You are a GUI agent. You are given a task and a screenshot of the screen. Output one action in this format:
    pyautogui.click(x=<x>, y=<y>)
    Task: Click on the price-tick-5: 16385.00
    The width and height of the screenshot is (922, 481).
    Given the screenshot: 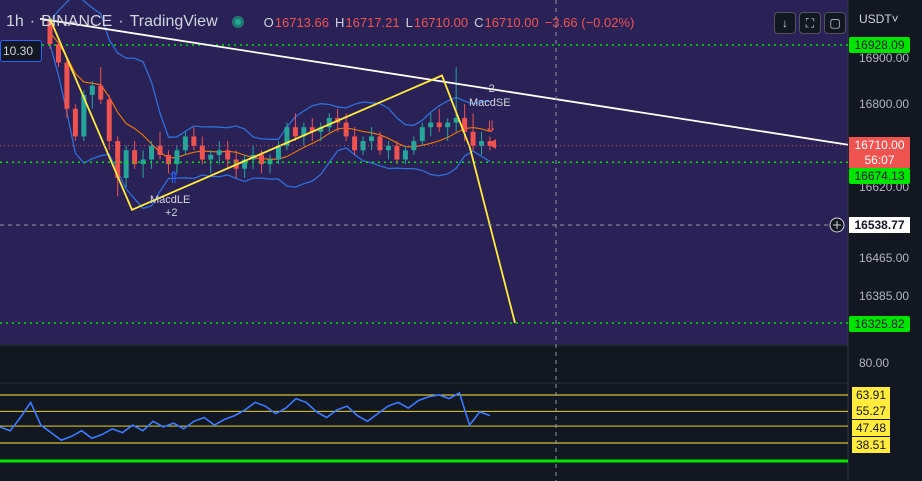 What is the action you would take?
    pyautogui.click(x=884, y=296)
    